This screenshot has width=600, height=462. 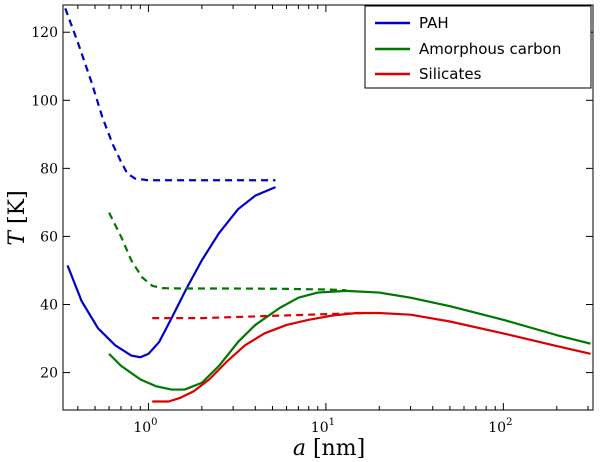 What do you see at coordinates (17, 237) in the screenshot?
I see `y-axis-var: T` at bounding box center [17, 237].